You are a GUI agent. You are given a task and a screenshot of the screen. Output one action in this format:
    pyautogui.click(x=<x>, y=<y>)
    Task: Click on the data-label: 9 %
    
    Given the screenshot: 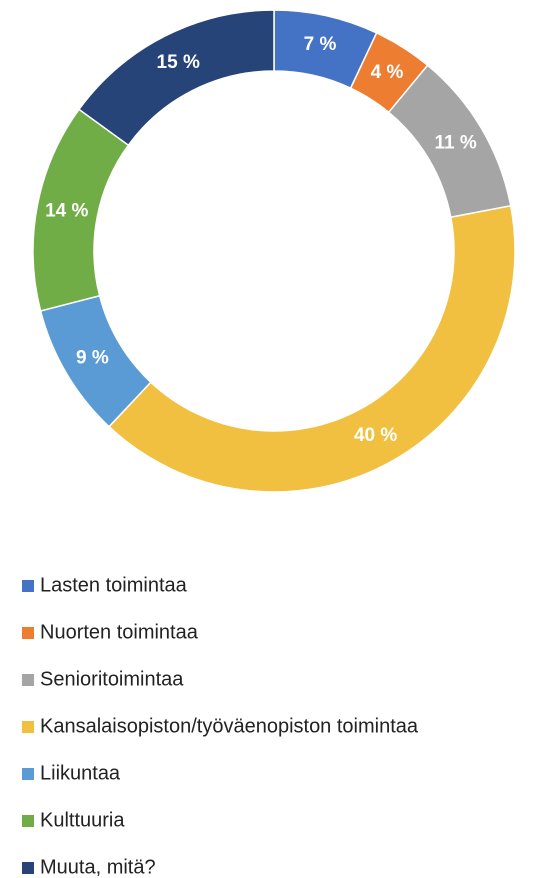 What is the action you would take?
    pyautogui.click(x=92, y=357)
    